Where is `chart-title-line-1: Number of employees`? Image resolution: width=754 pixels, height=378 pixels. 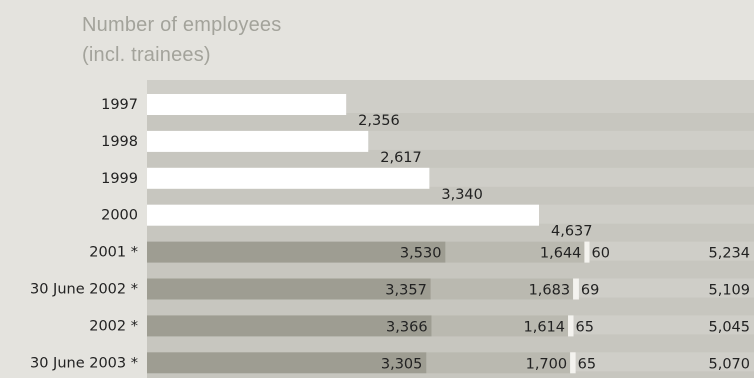
chart-title-line-1: Number of employees is located at coordinates (182, 25).